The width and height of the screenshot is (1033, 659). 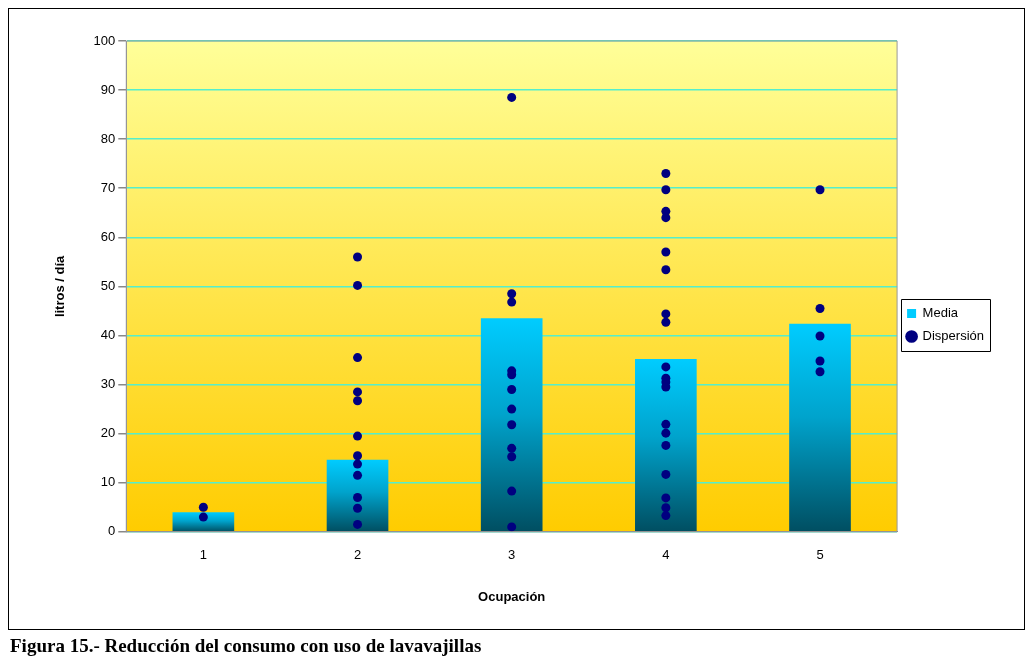 What do you see at coordinates (108, 89) in the screenshot?
I see `y-tick-label: 90` at bounding box center [108, 89].